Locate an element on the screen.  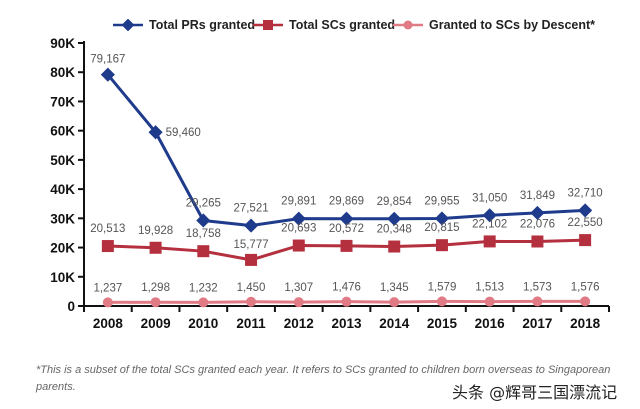
y-tick-label: 10K is located at coordinates (62, 277).